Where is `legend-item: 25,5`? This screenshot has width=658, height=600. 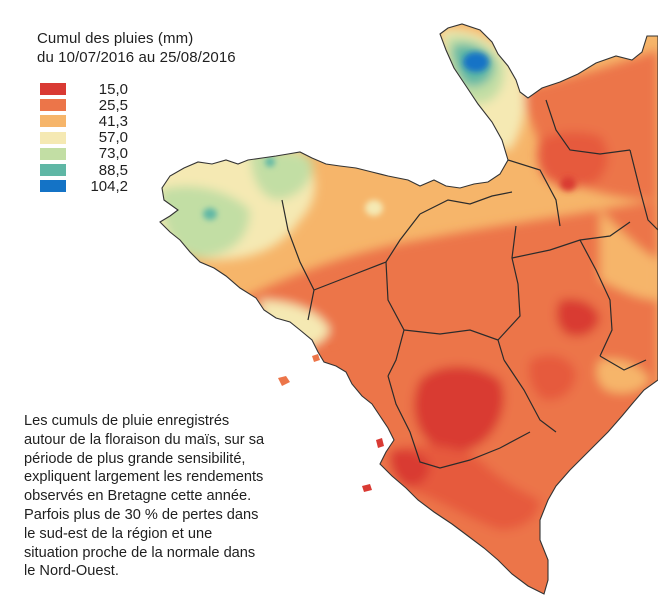
legend-item: 25,5 is located at coordinates (84, 105).